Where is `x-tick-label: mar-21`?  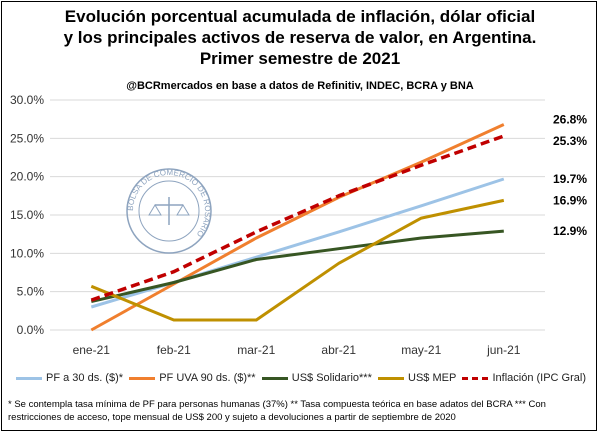 x-tick-label: mar-21 is located at coordinates (256, 350).